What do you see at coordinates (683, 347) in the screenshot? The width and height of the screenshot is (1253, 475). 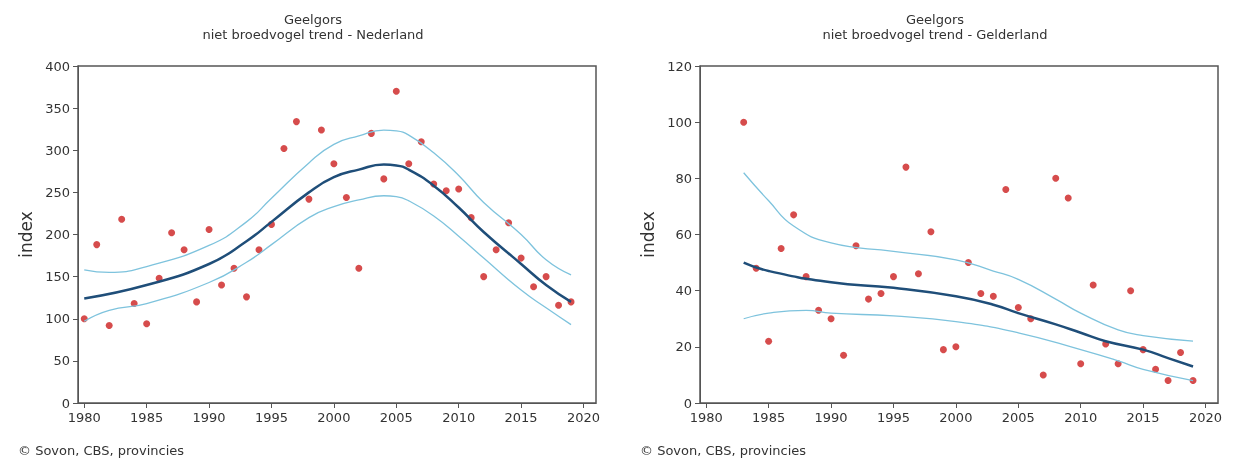 I see `y-tick-label: 20` at bounding box center [683, 347].